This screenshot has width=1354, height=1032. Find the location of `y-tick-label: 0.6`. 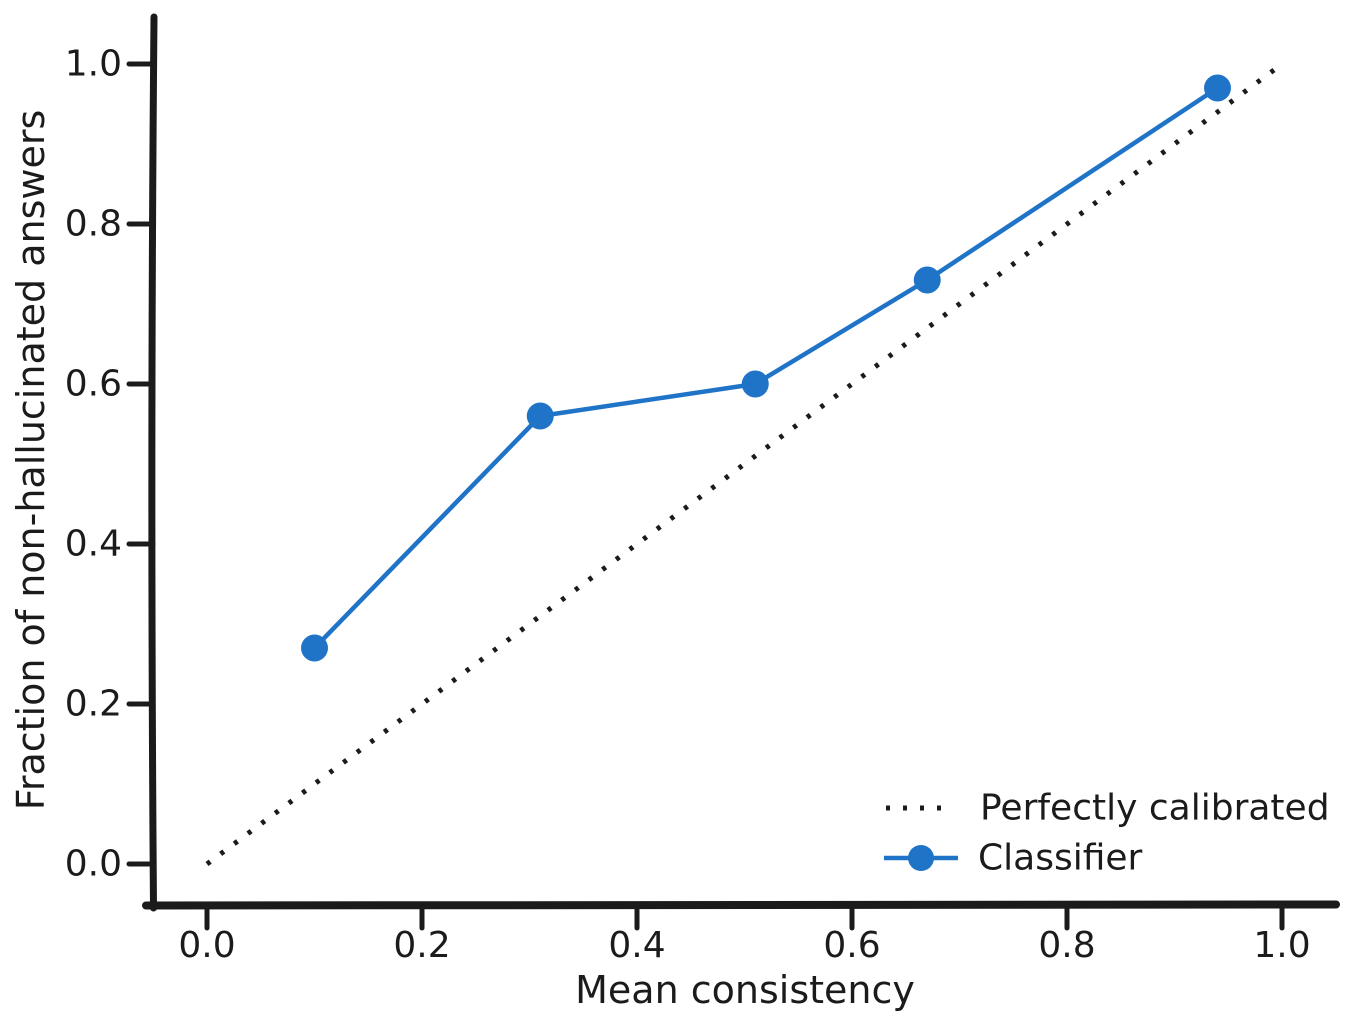

y-tick-label: 0.6 is located at coordinates (93, 384).